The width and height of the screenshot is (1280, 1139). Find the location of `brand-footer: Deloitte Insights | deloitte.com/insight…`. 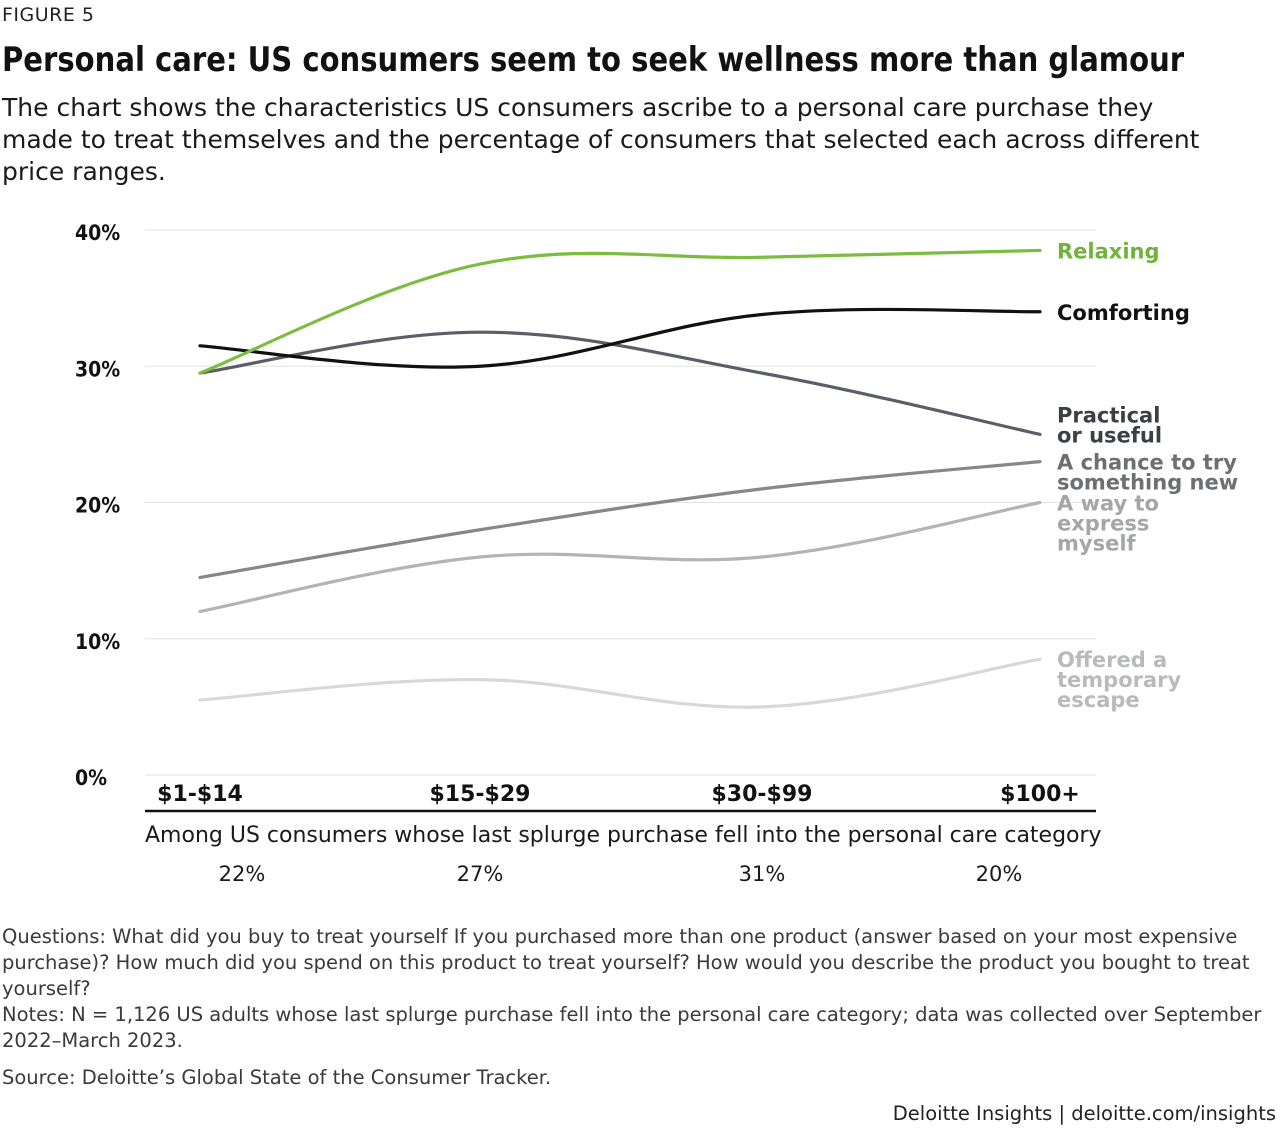

brand-footer: Deloitte Insights | deloitte.com/insight… is located at coordinates (1084, 1113).